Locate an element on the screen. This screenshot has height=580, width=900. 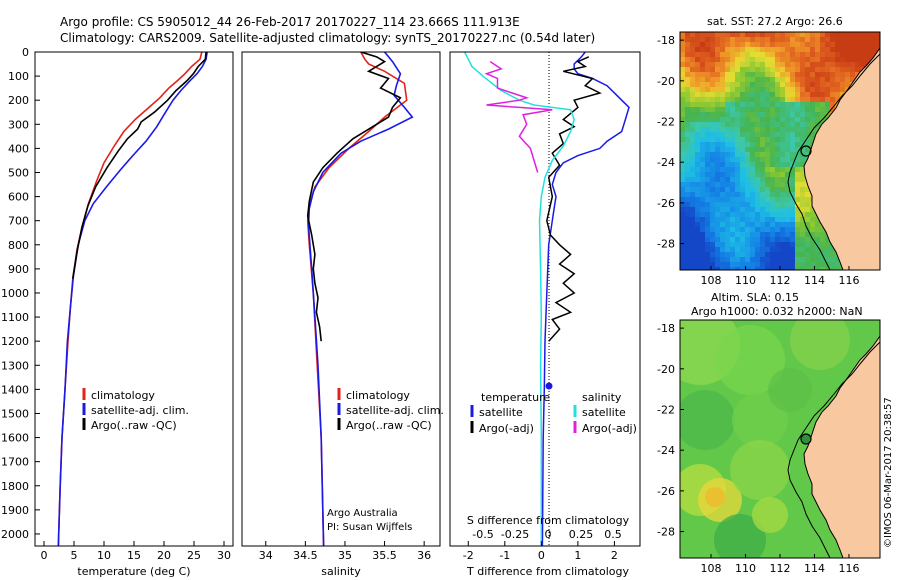
series-t-satellite is located at coordinates (585, 299).